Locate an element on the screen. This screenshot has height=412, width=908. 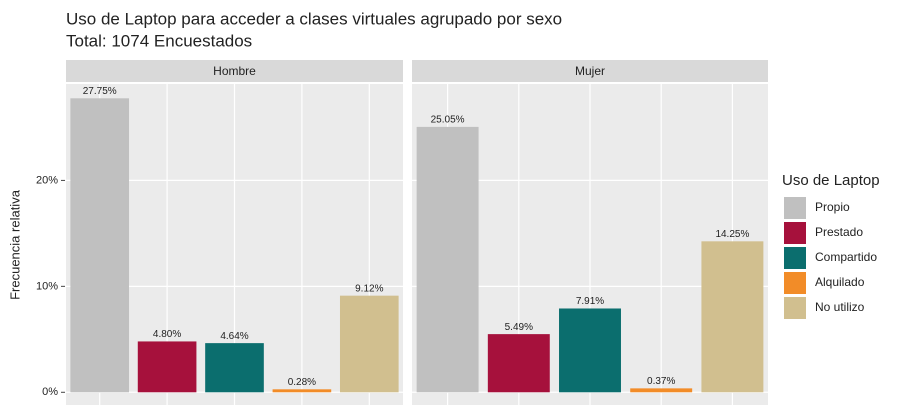
chart-subtitle: Total: 1074 Encuestados is located at coordinates (159, 40).